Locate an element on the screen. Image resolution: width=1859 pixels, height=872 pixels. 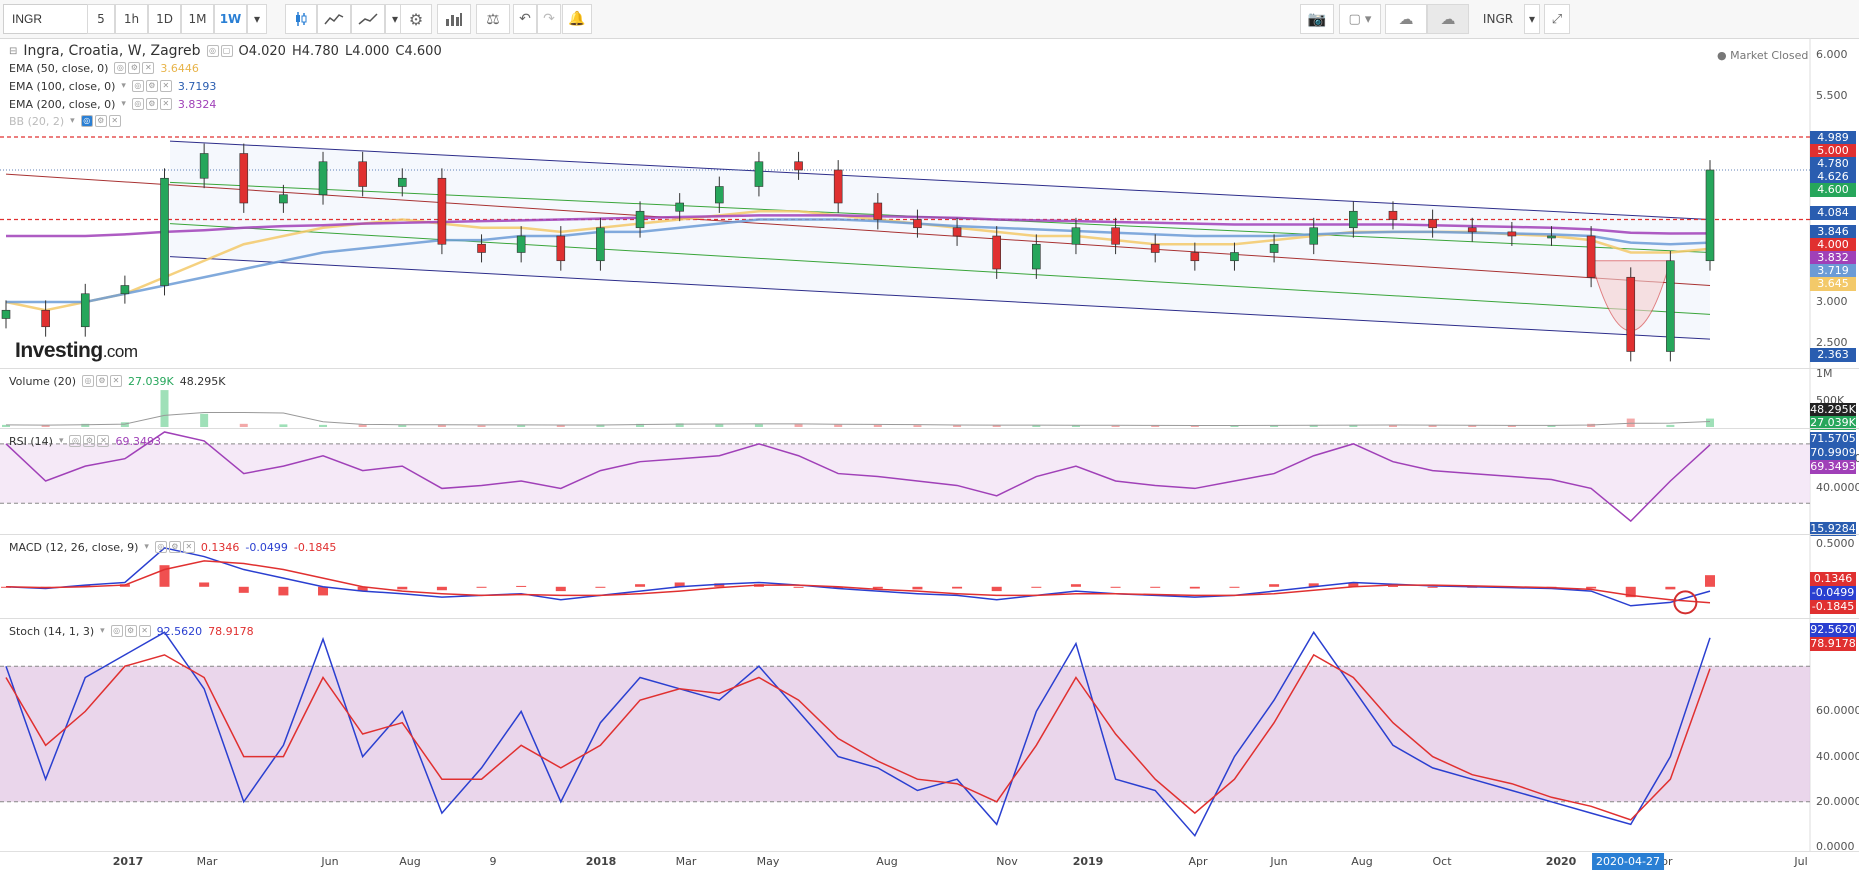
redo-button: ↷ is located at coordinates (549, 19).